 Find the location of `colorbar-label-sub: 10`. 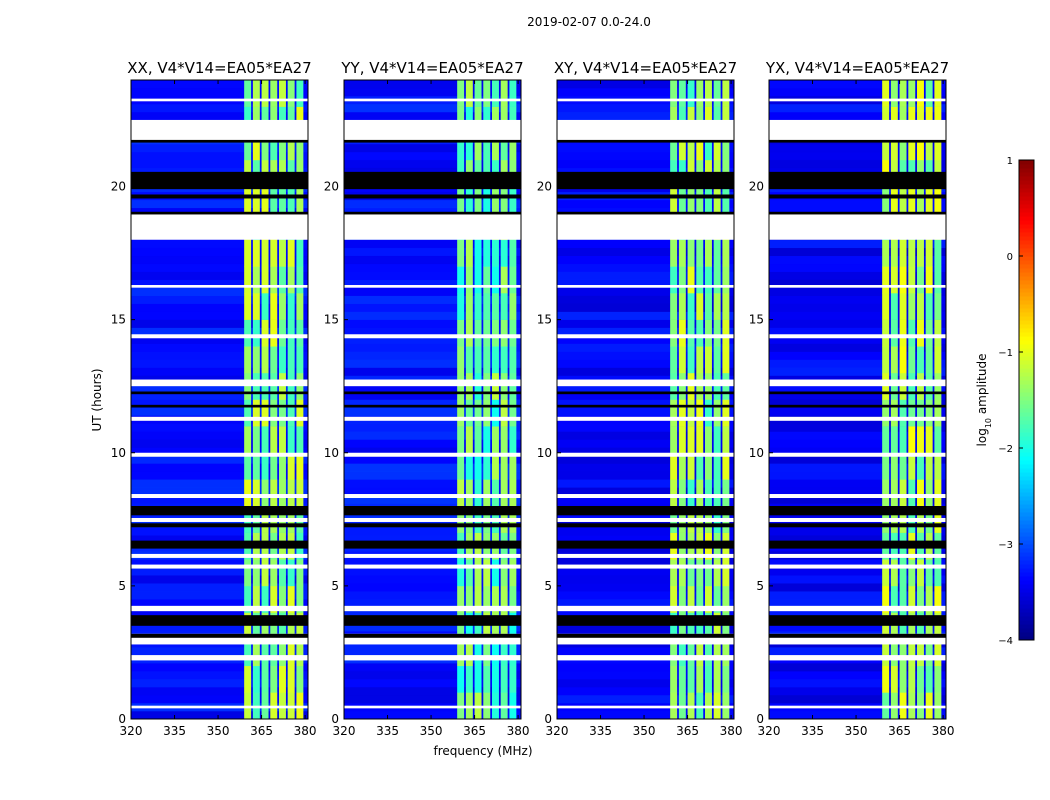

colorbar-label-sub: 10 is located at coordinates (988, 423).